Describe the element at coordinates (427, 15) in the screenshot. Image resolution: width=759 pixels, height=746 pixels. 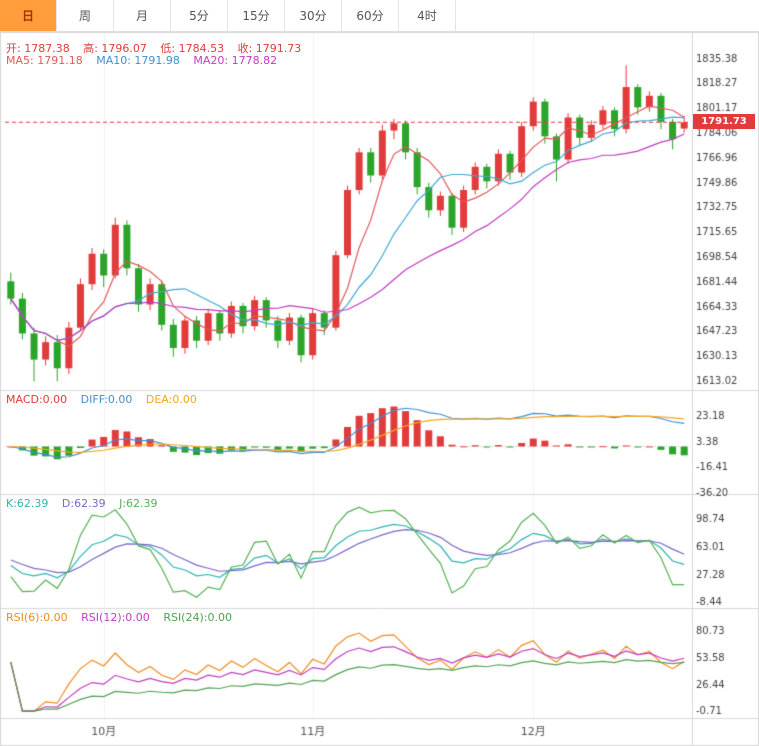
I see `tab-4hour: 4时` at that location.